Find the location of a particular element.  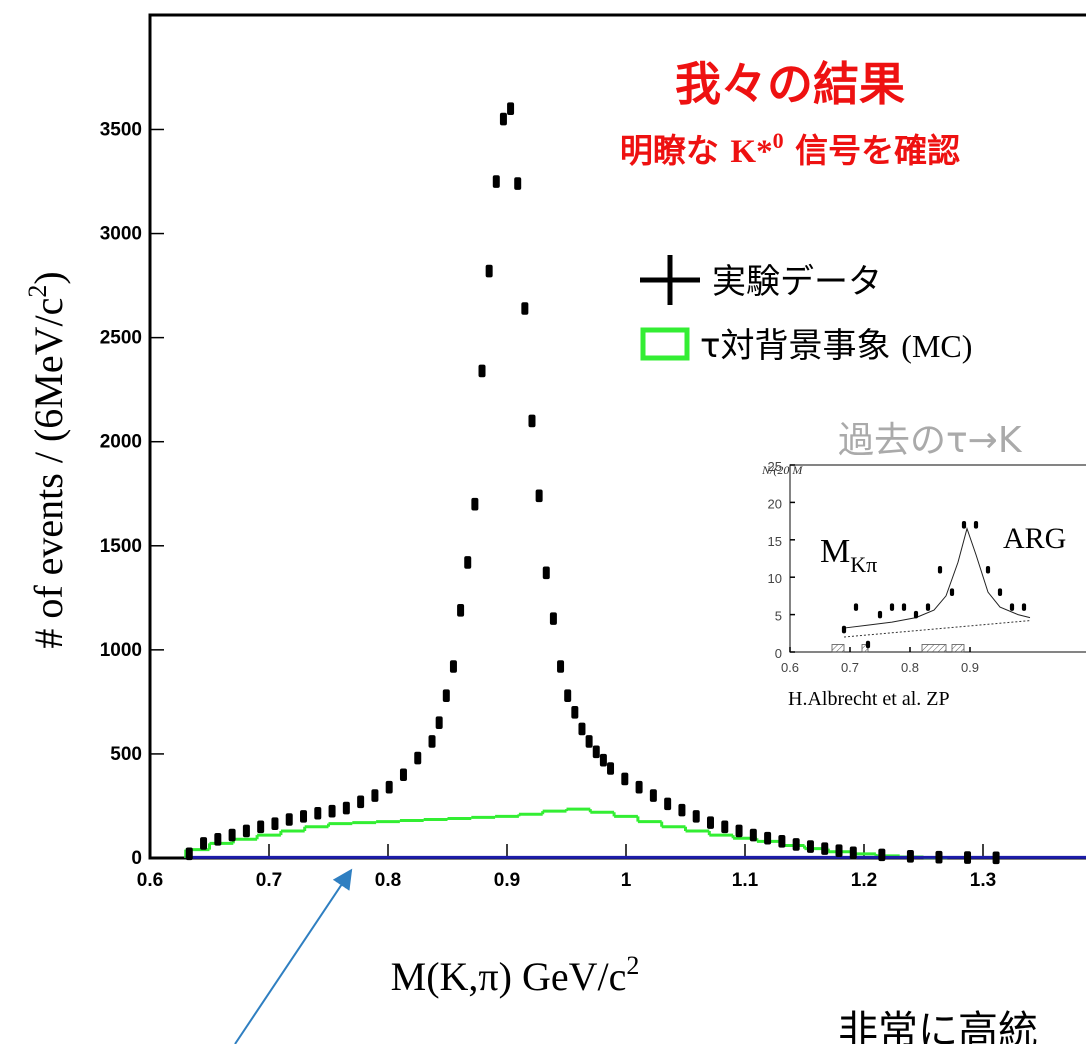

y-tick-label: 15 is located at coordinates (775, 541).